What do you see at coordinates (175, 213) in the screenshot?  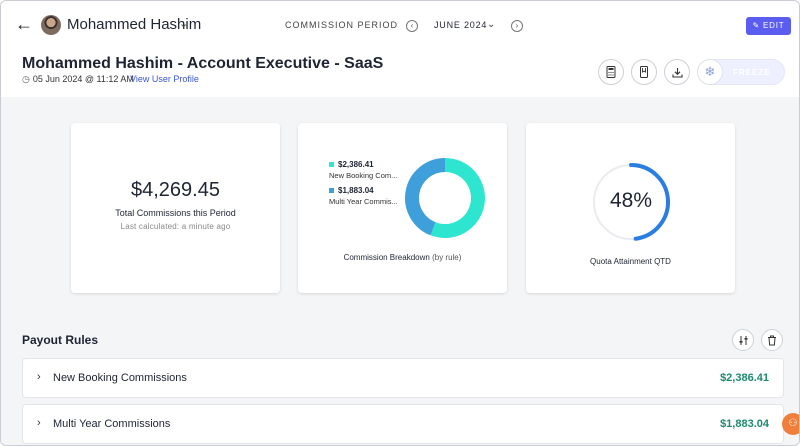 I see `total-label: Total Commissions this Period` at bounding box center [175, 213].